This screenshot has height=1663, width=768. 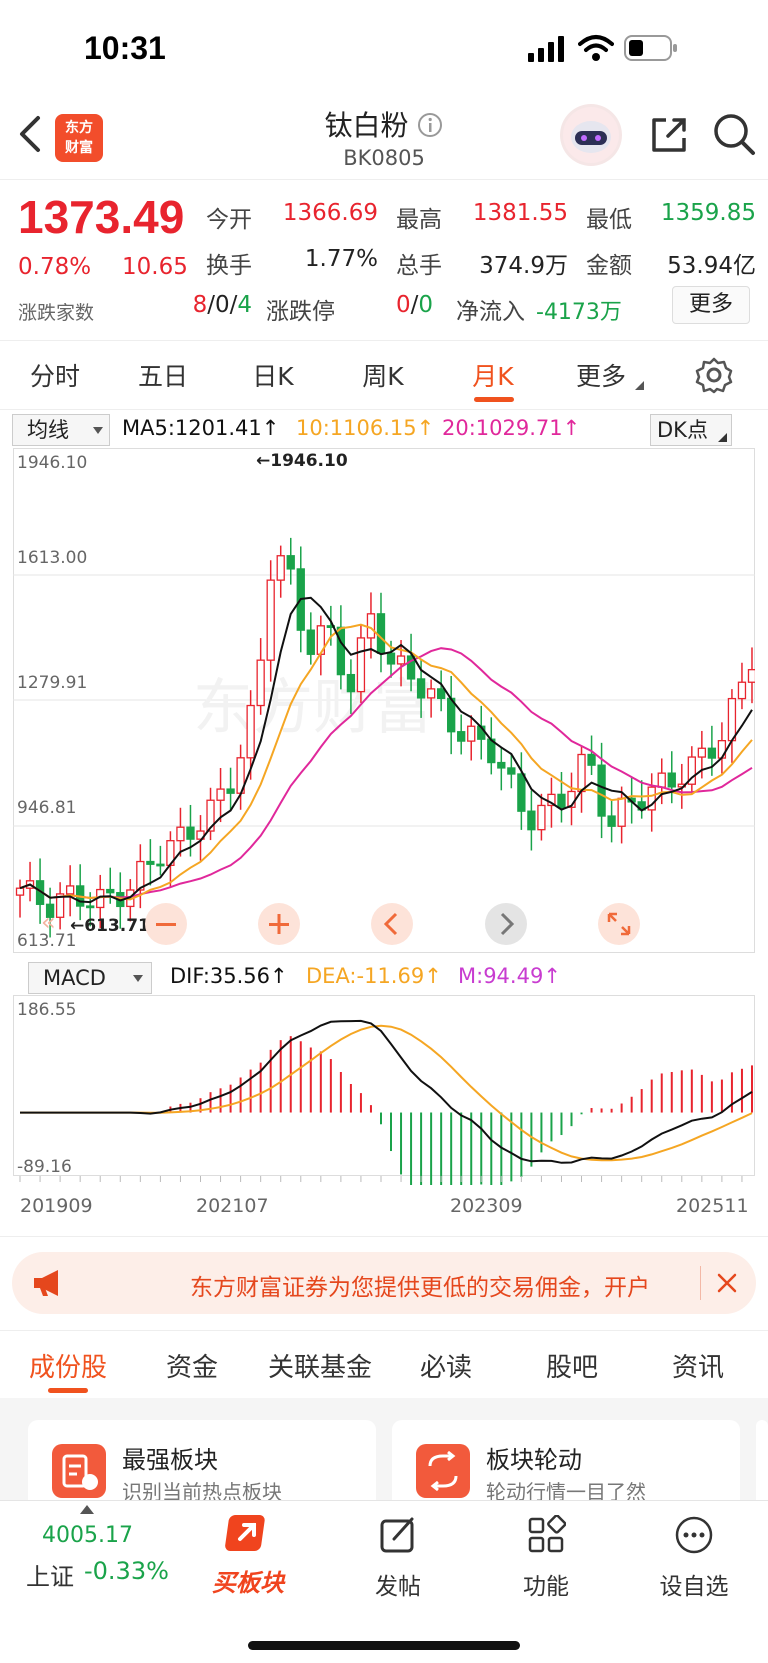 What do you see at coordinates (222, 305) in the screenshot?
I see `advance-decline-counts: 8/0/4` at bounding box center [222, 305].